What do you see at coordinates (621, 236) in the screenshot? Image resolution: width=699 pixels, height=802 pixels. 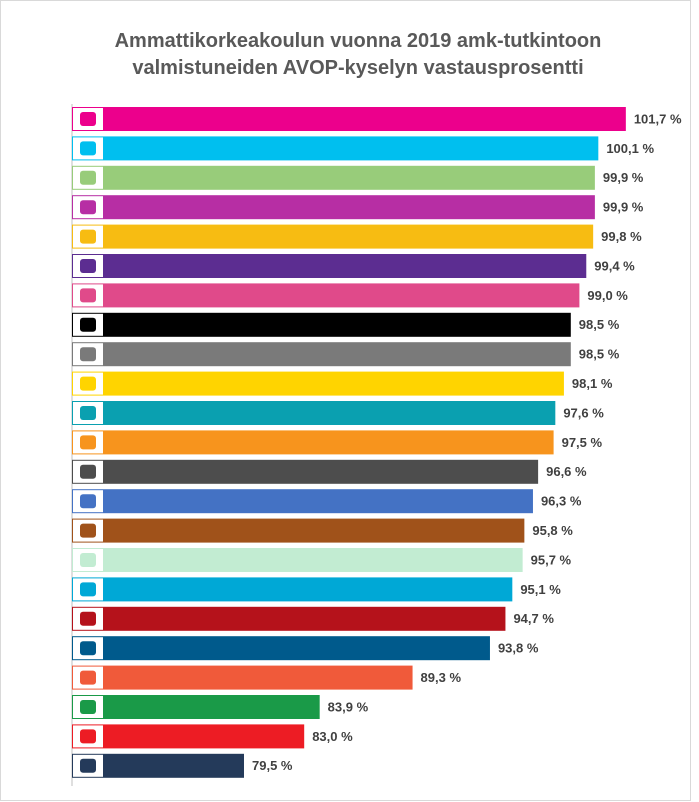 I see `value-label: 99,8 %` at bounding box center [621, 236].